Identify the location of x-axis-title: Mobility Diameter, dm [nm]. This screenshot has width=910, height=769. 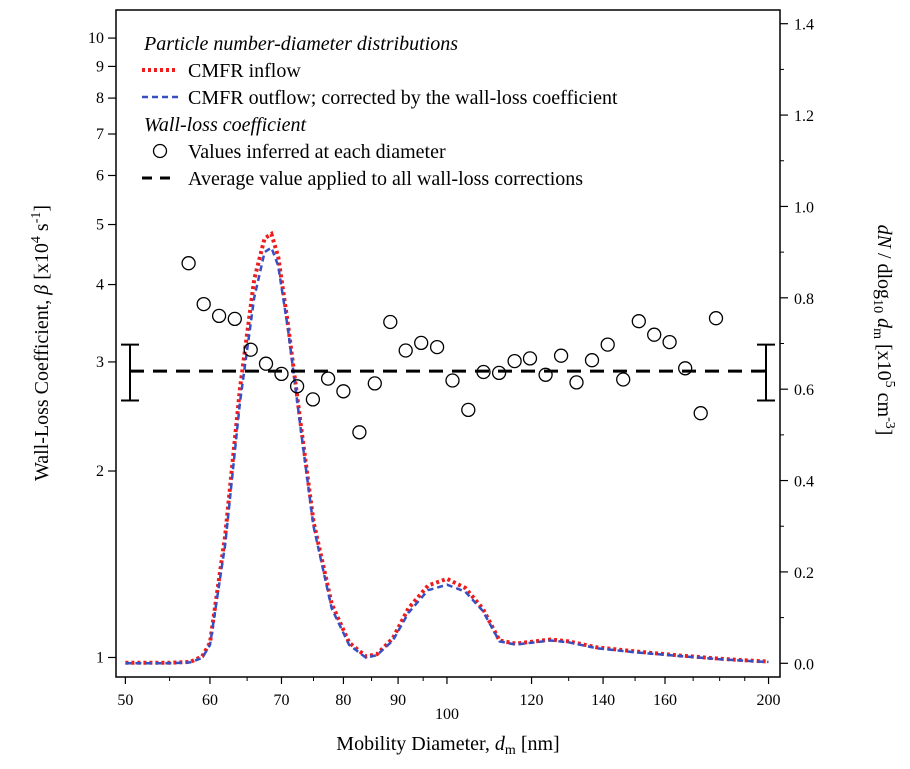
(447, 745).